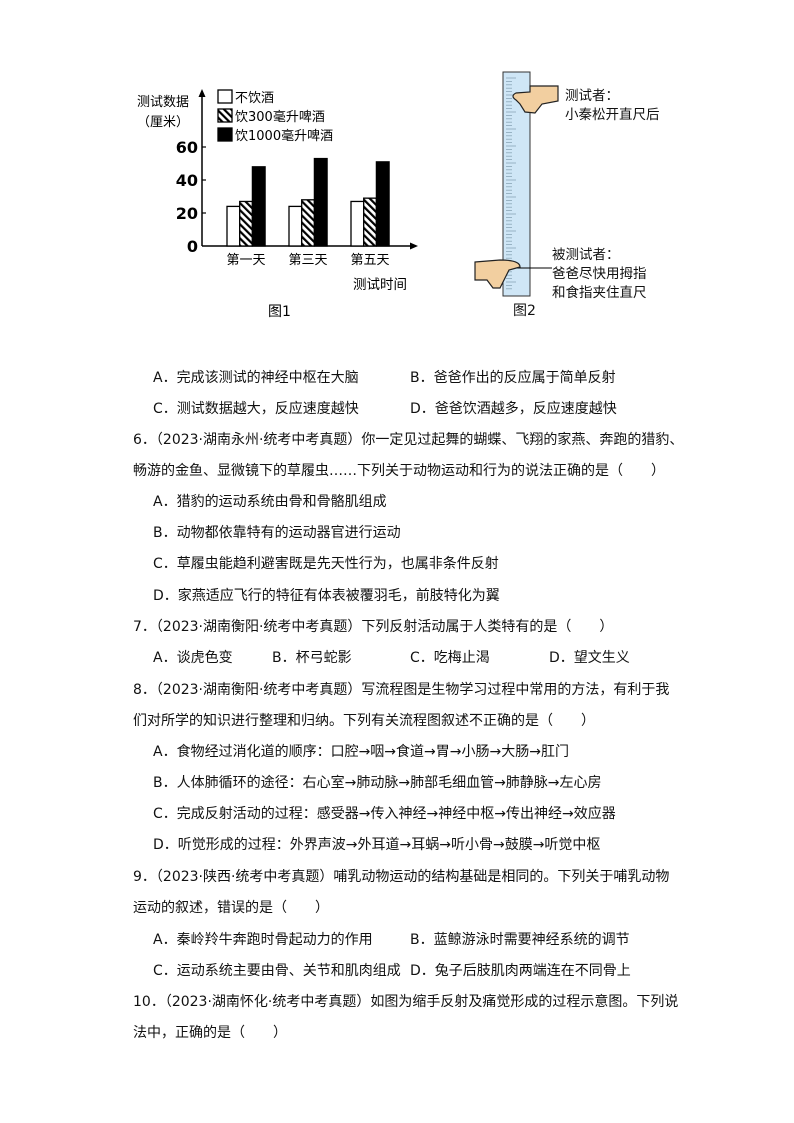 This screenshot has width=794, height=1123. I want to click on q6-option-c: C．草履虫能趋利避害既是先天性行为，也属非条件反射, so click(326, 564).